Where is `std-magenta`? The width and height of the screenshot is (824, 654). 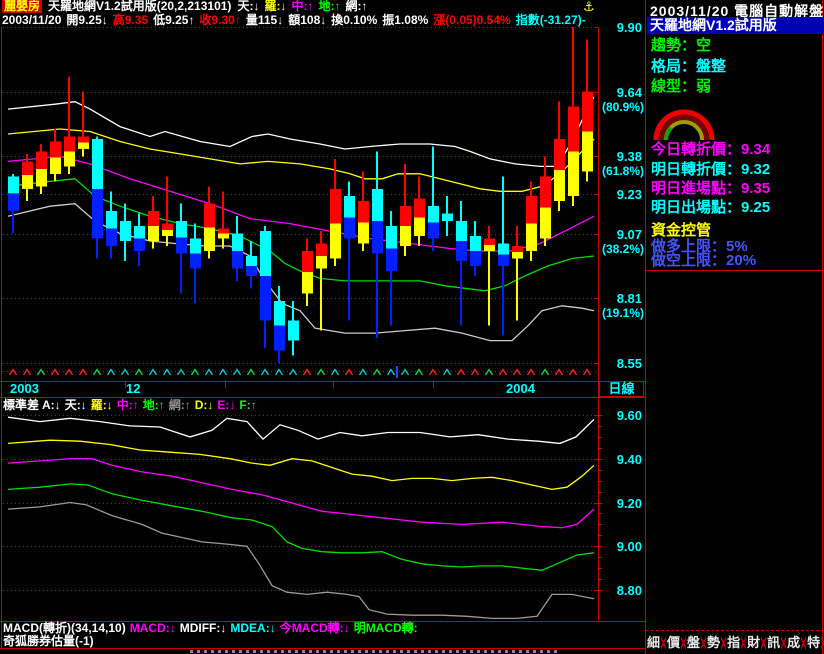 std-magenta is located at coordinates (301, 493).